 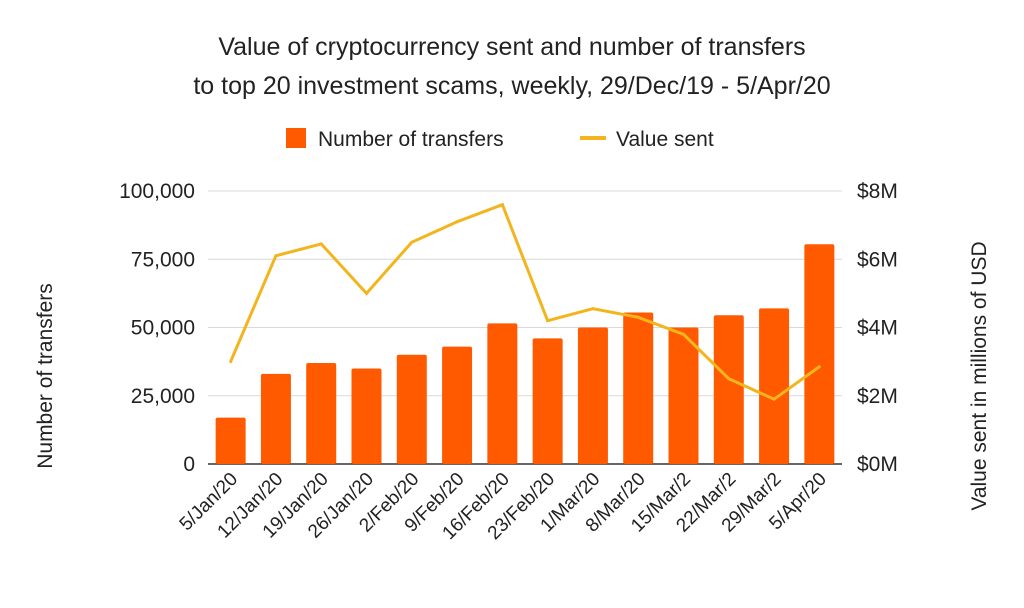 I want to click on right-tick-label: $2M, so click(x=877, y=396).